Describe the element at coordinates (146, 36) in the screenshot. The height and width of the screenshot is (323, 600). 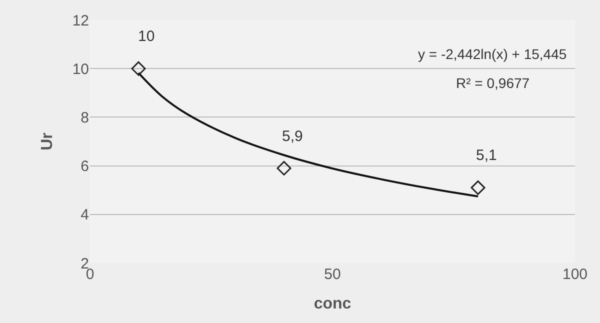
I see `data-label: 10` at that location.